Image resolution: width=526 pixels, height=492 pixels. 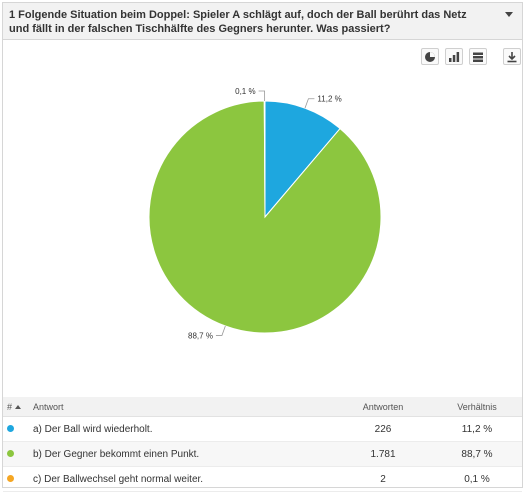 What do you see at coordinates (181, 429) in the screenshot?
I see `row-answer: a) Der Ball wird wiederholt.` at bounding box center [181, 429].